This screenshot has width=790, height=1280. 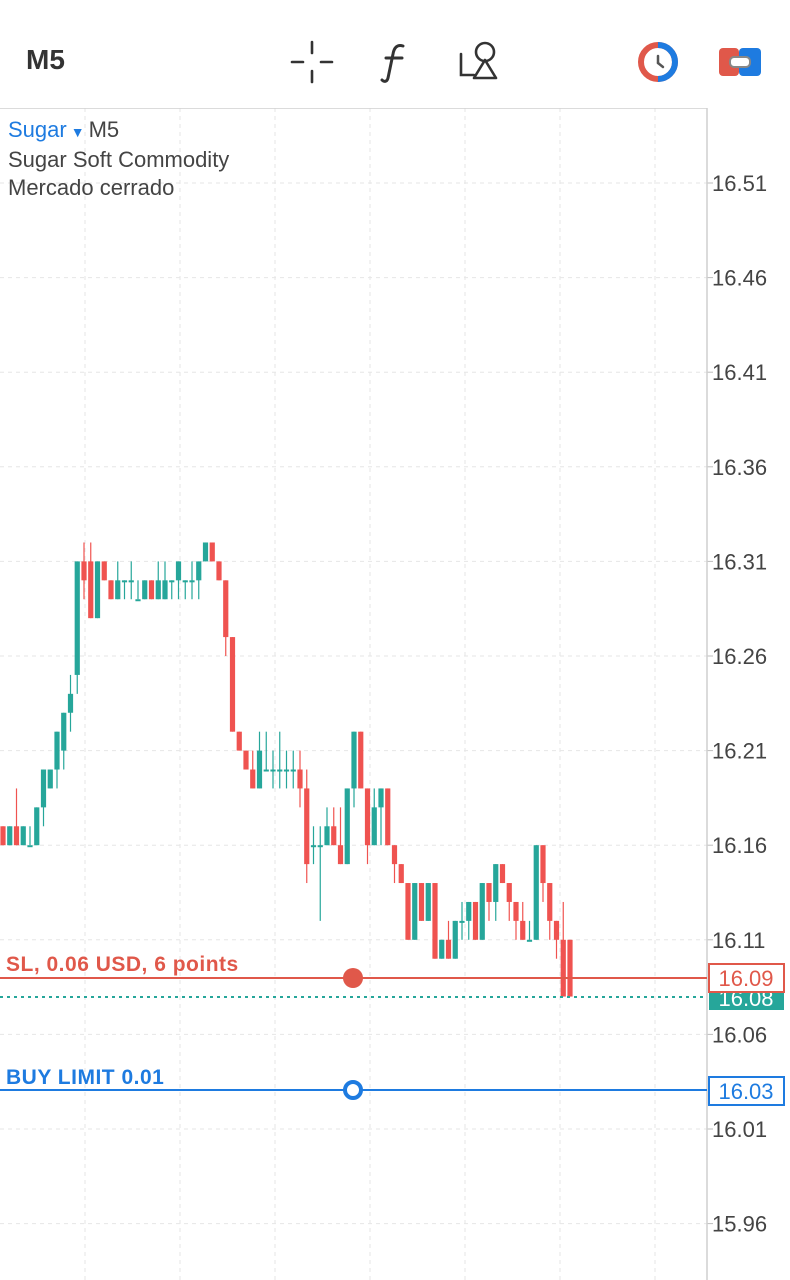 I want to click on timeframe-button: M5, so click(x=45, y=59).